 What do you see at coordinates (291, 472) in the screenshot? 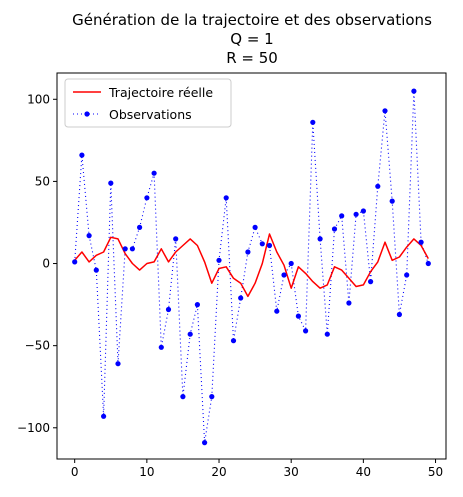
I see `x-tick-label: 30` at bounding box center [291, 472].